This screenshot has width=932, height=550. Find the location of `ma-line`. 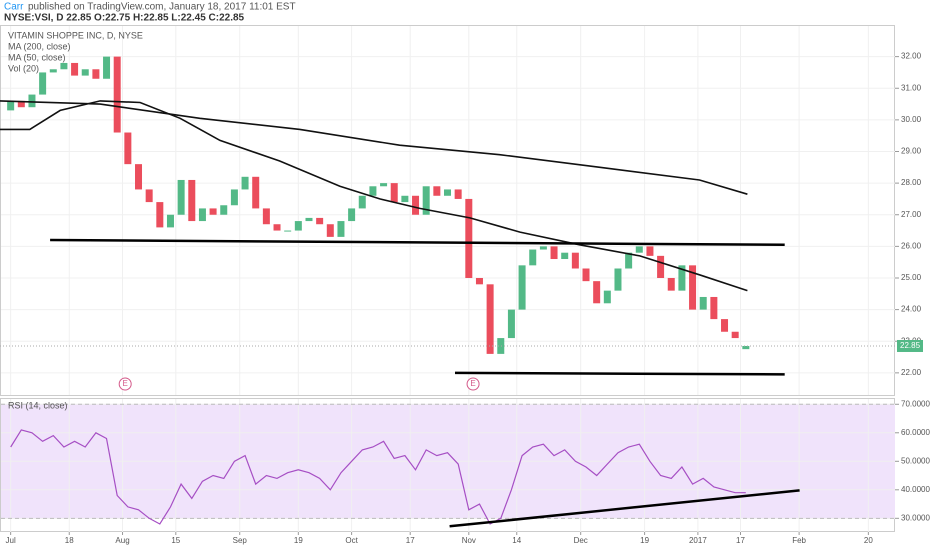

ma-line is located at coordinates (374, 147).